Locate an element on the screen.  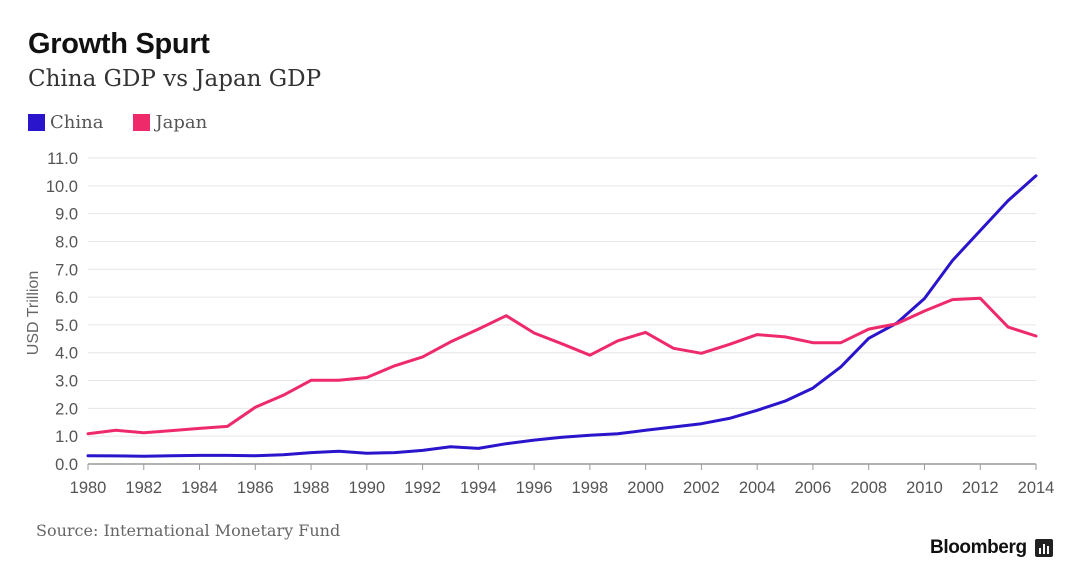
y-tick-label: 4.0 is located at coordinates (66, 354).